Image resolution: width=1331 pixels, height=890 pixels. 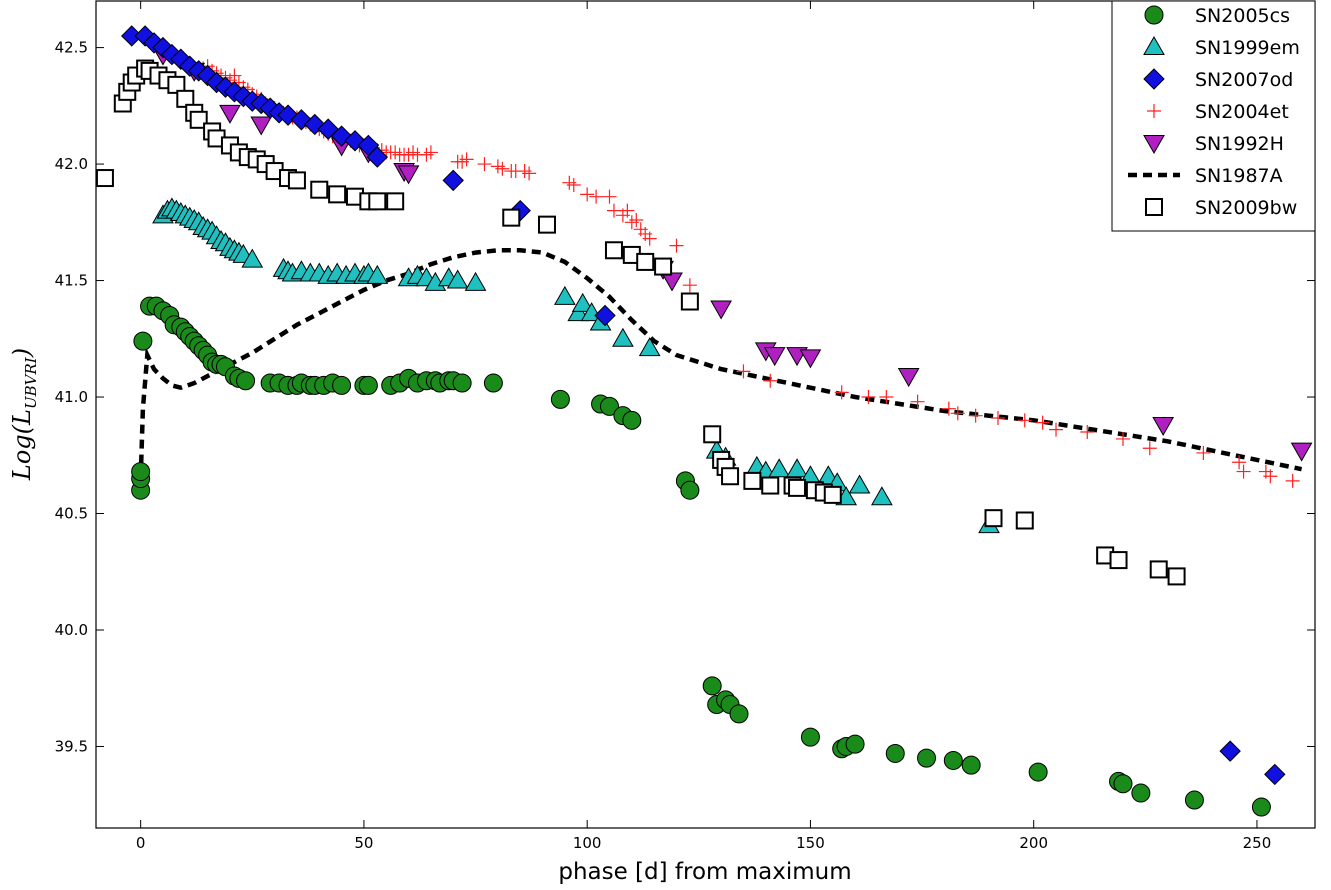 What do you see at coordinates (71, 164) in the screenshot?
I see `y-tick-label: 42.0` at bounding box center [71, 164].